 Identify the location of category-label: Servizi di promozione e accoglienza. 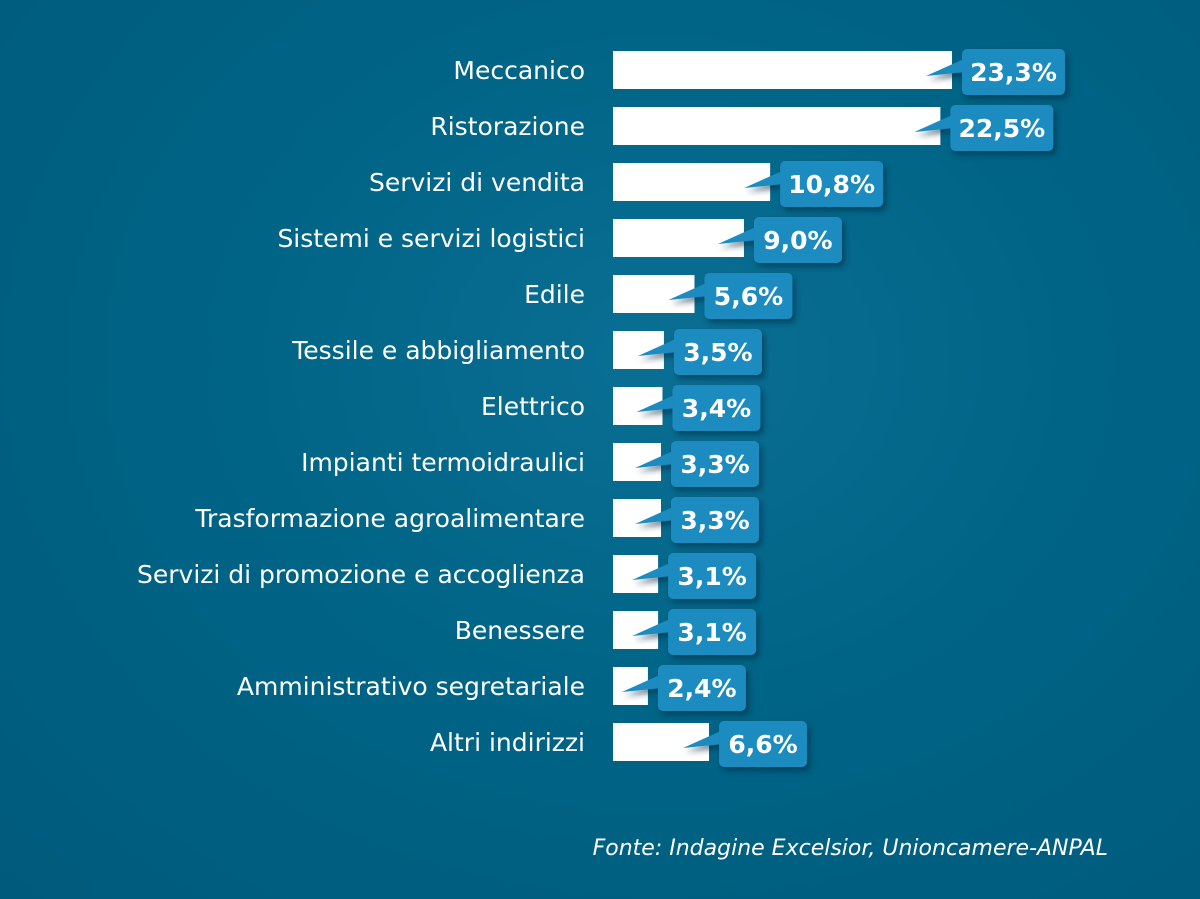
(361, 574).